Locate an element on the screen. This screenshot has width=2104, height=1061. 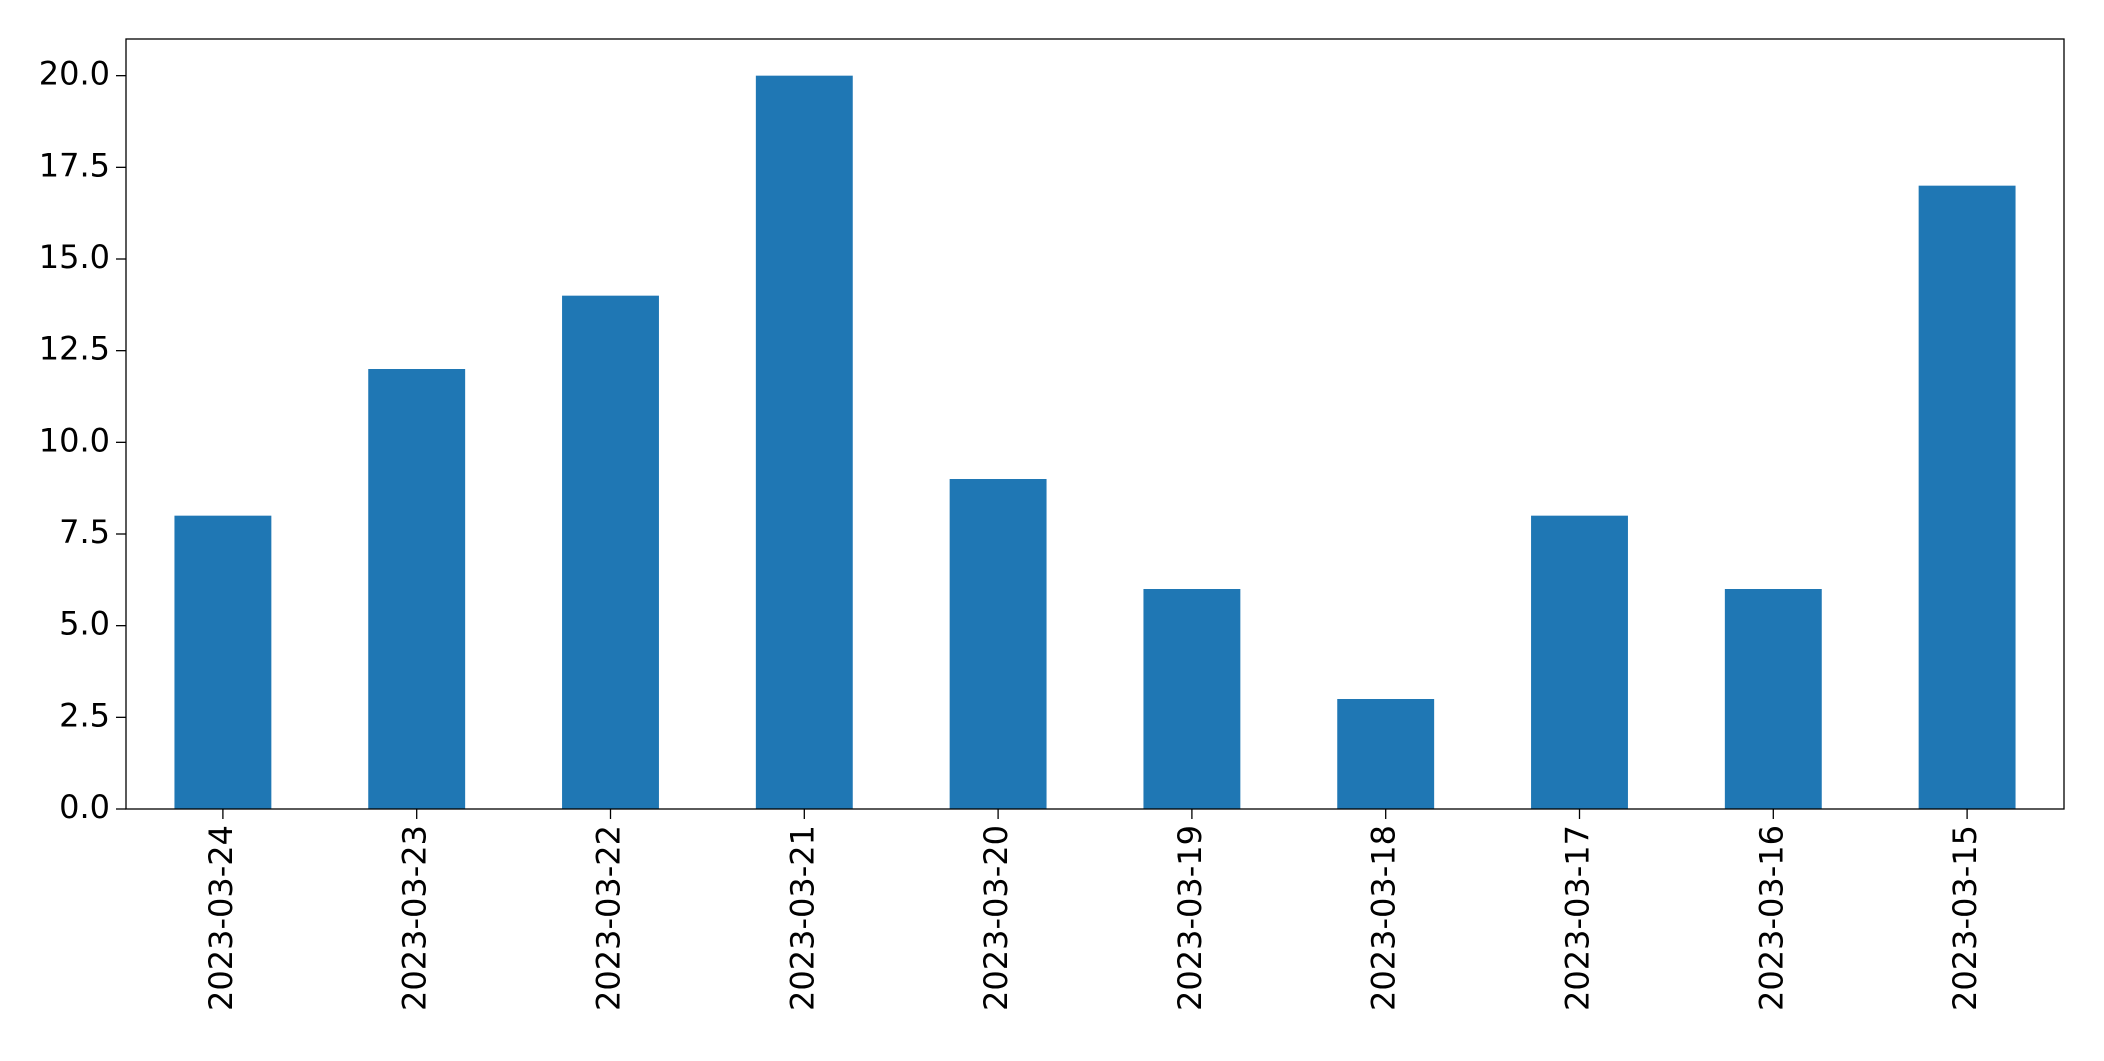
y-tick-label: 2.5 is located at coordinates (84, 715).